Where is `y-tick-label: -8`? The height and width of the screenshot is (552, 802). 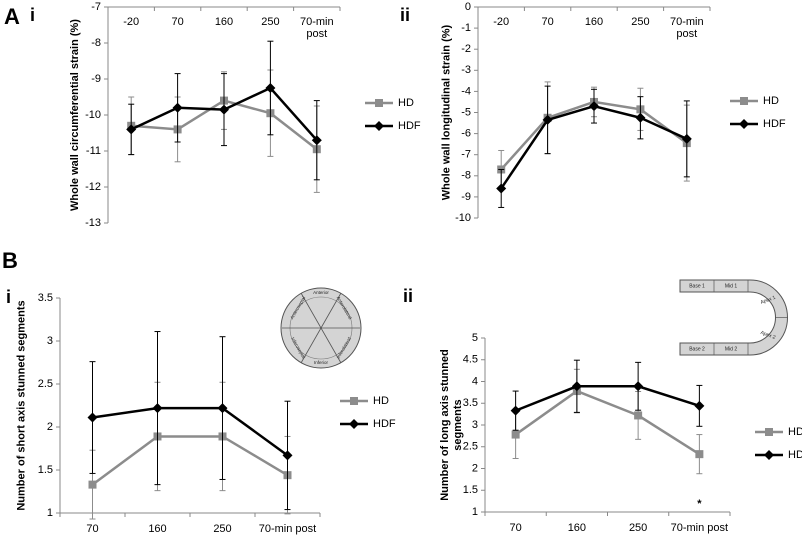
y-tick-label: -8 is located at coordinates (466, 176).